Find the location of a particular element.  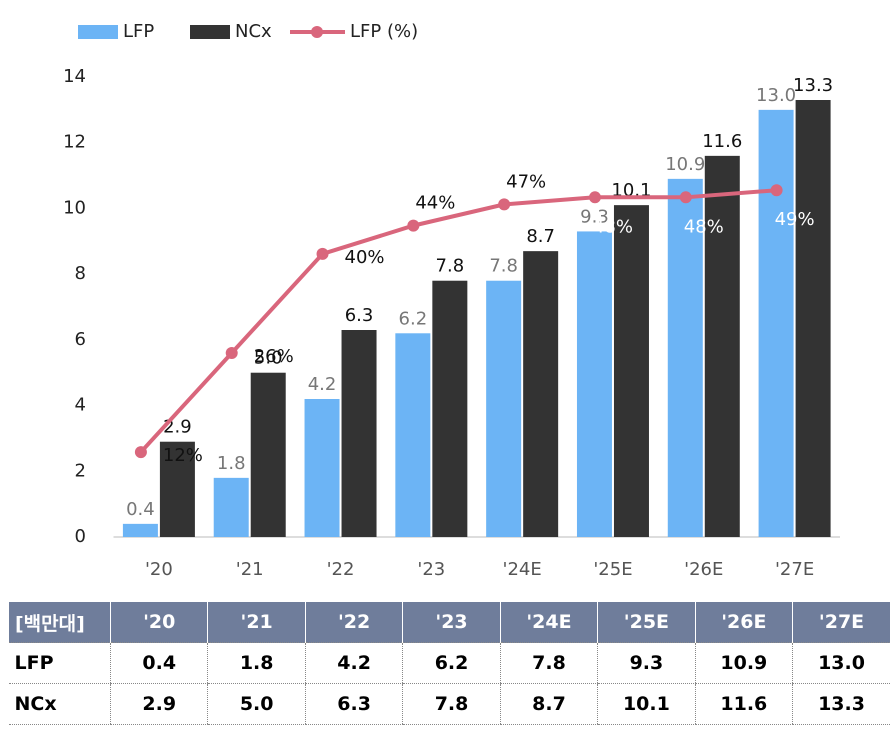

cell: 5.0 is located at coordinates (256, 704).